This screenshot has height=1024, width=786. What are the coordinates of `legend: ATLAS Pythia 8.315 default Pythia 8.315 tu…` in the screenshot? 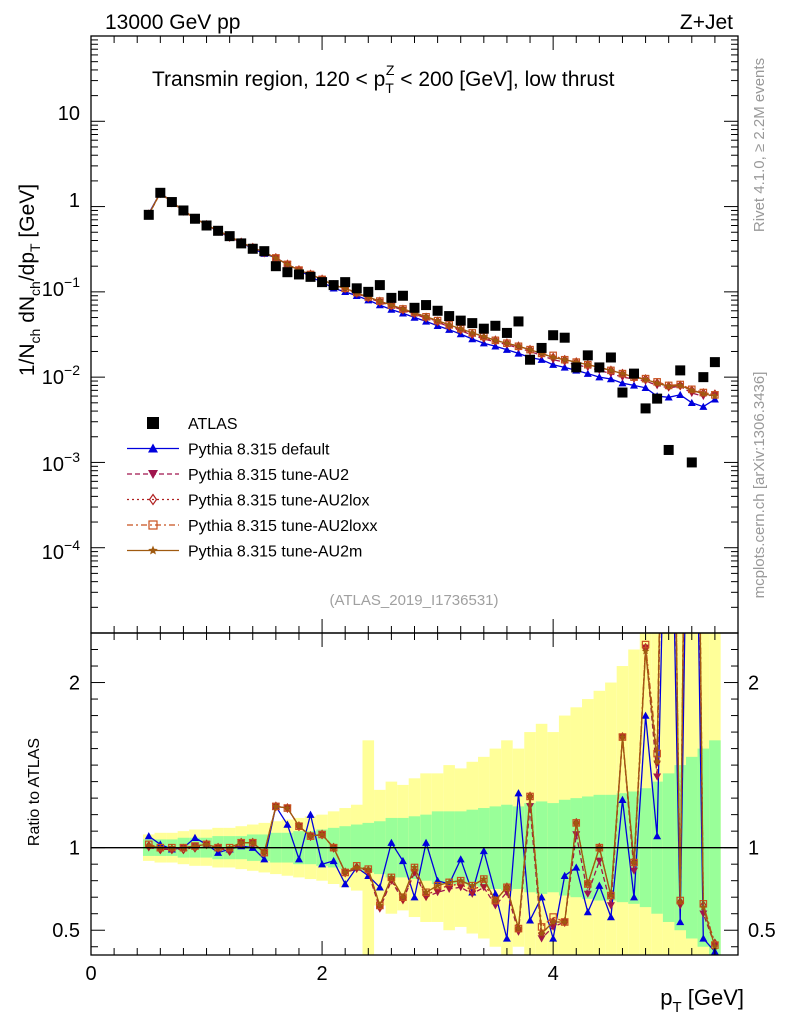 It's located at (252, 488).